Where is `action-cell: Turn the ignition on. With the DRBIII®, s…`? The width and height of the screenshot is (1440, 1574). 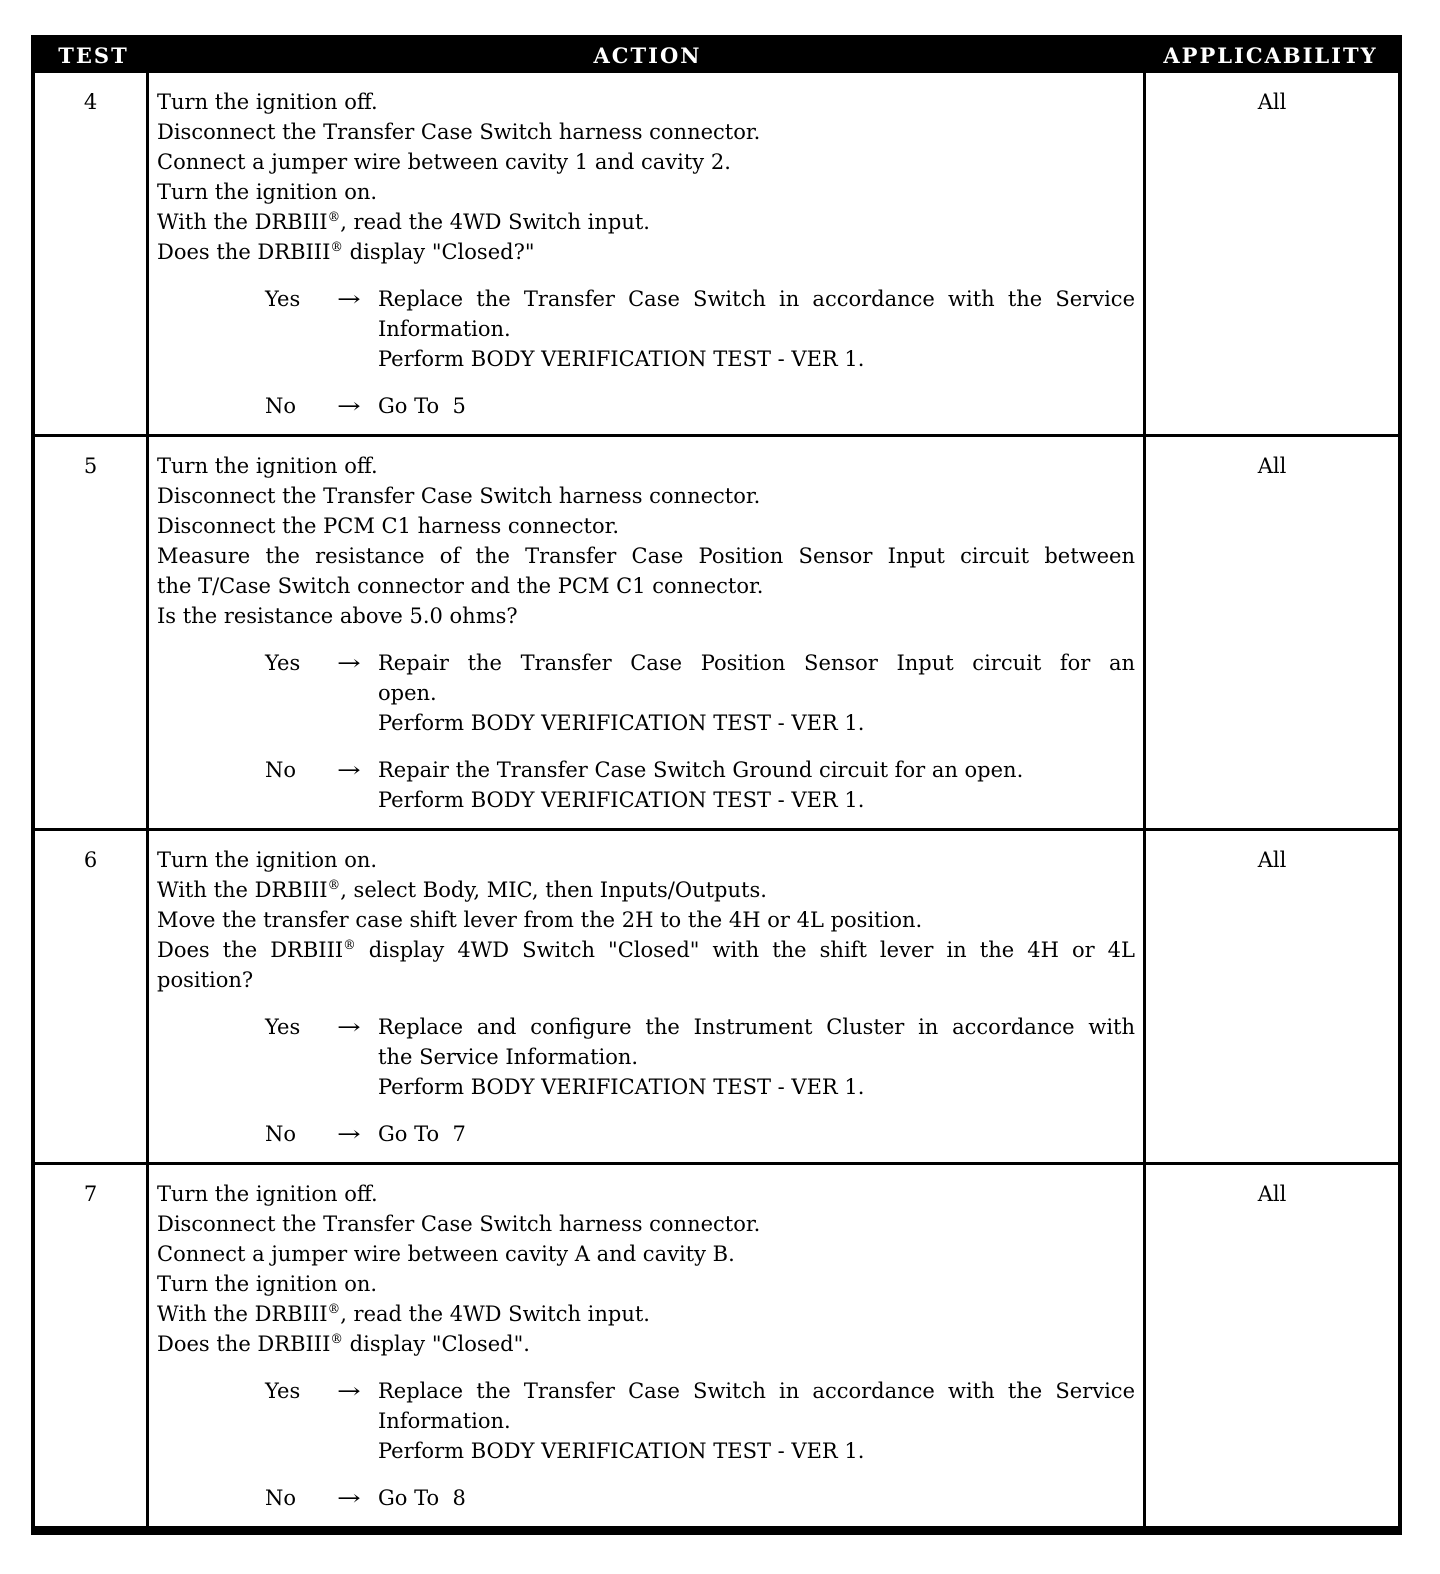
action-cell: Turn the ignition on. With the DRBIII®, s… is located at coordinates (646, 996).